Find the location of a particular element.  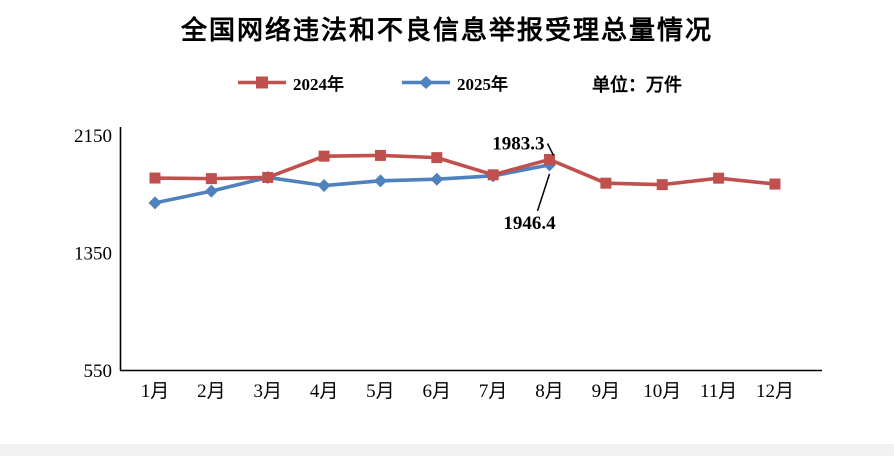

legend-item-2024: 2024年 is located at coordinates (291, 82).